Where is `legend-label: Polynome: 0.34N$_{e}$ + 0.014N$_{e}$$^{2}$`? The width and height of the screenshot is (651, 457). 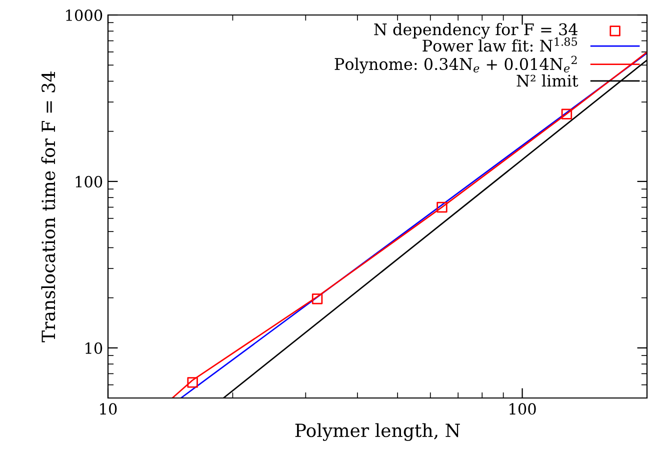
legend-label: Polynome: 0.34N$_{e}$ + 0.014N$_{e}$$^{2}$ is located at coordinates (455, 65).